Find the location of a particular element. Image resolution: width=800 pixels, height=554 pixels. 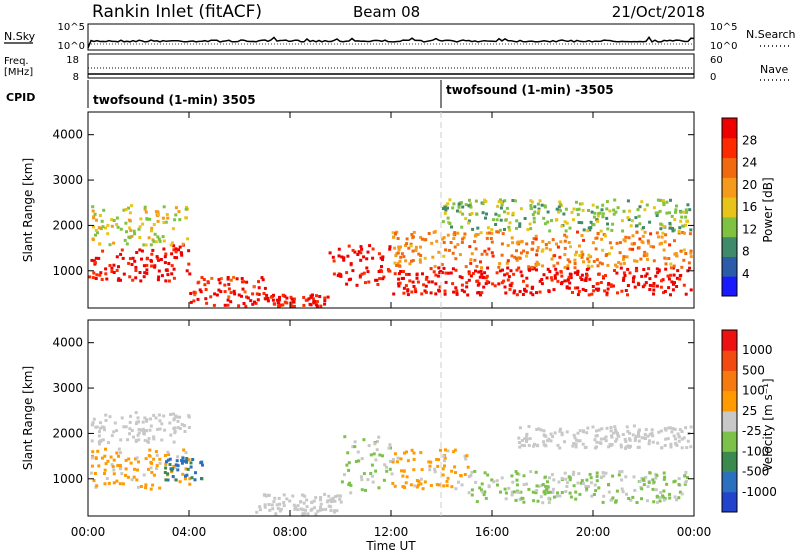

nsearch-tick-bottom: 10^0 is located at coordinates (723, 46).